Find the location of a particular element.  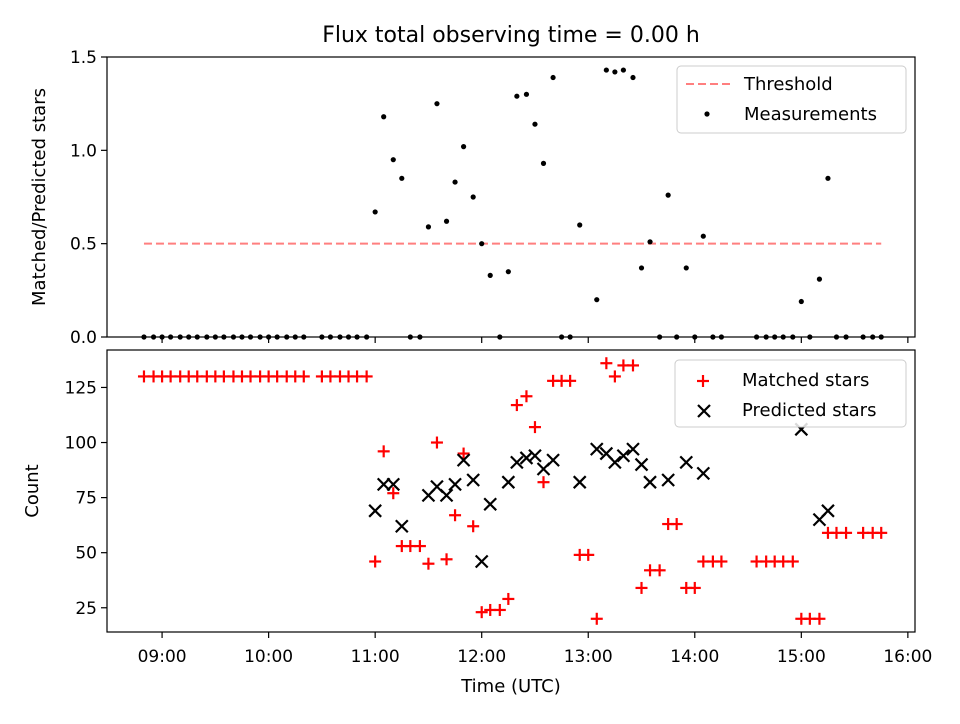

count-y-tick-label: 50 is located at coordinates (86, 554).